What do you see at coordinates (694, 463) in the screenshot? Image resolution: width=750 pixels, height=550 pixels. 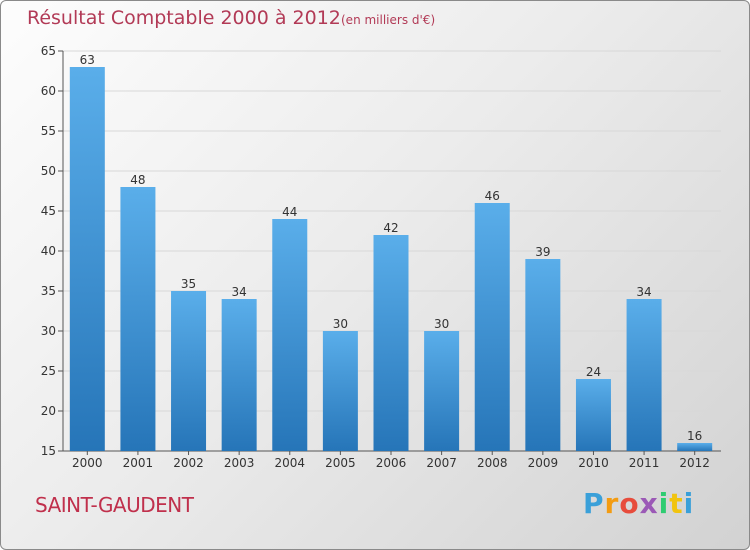 I see `x-tick-label: 2012` at bounding box center [694, 463].